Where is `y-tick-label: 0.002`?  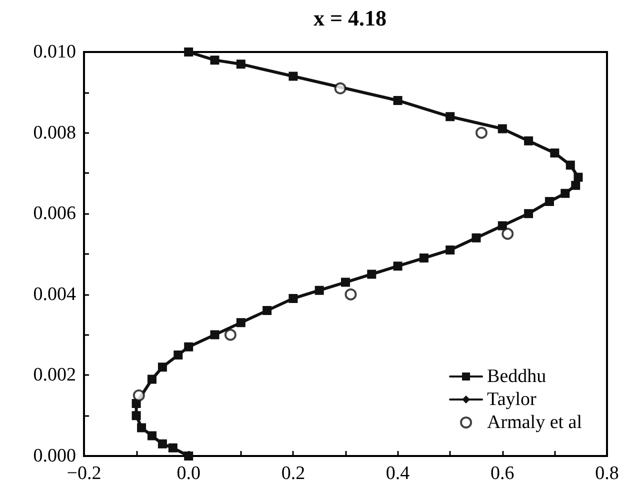
y-tick-label: 0.002 is located at coordinates (54, 375).